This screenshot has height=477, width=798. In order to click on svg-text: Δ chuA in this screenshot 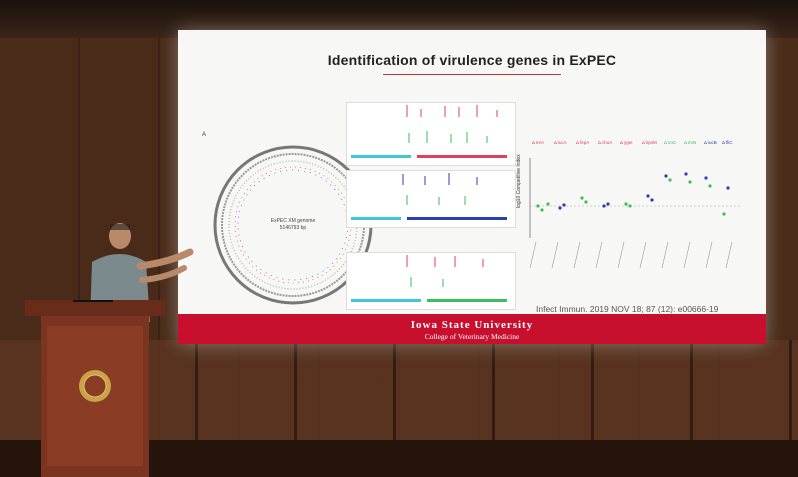, I will do `click(605, 142)`.